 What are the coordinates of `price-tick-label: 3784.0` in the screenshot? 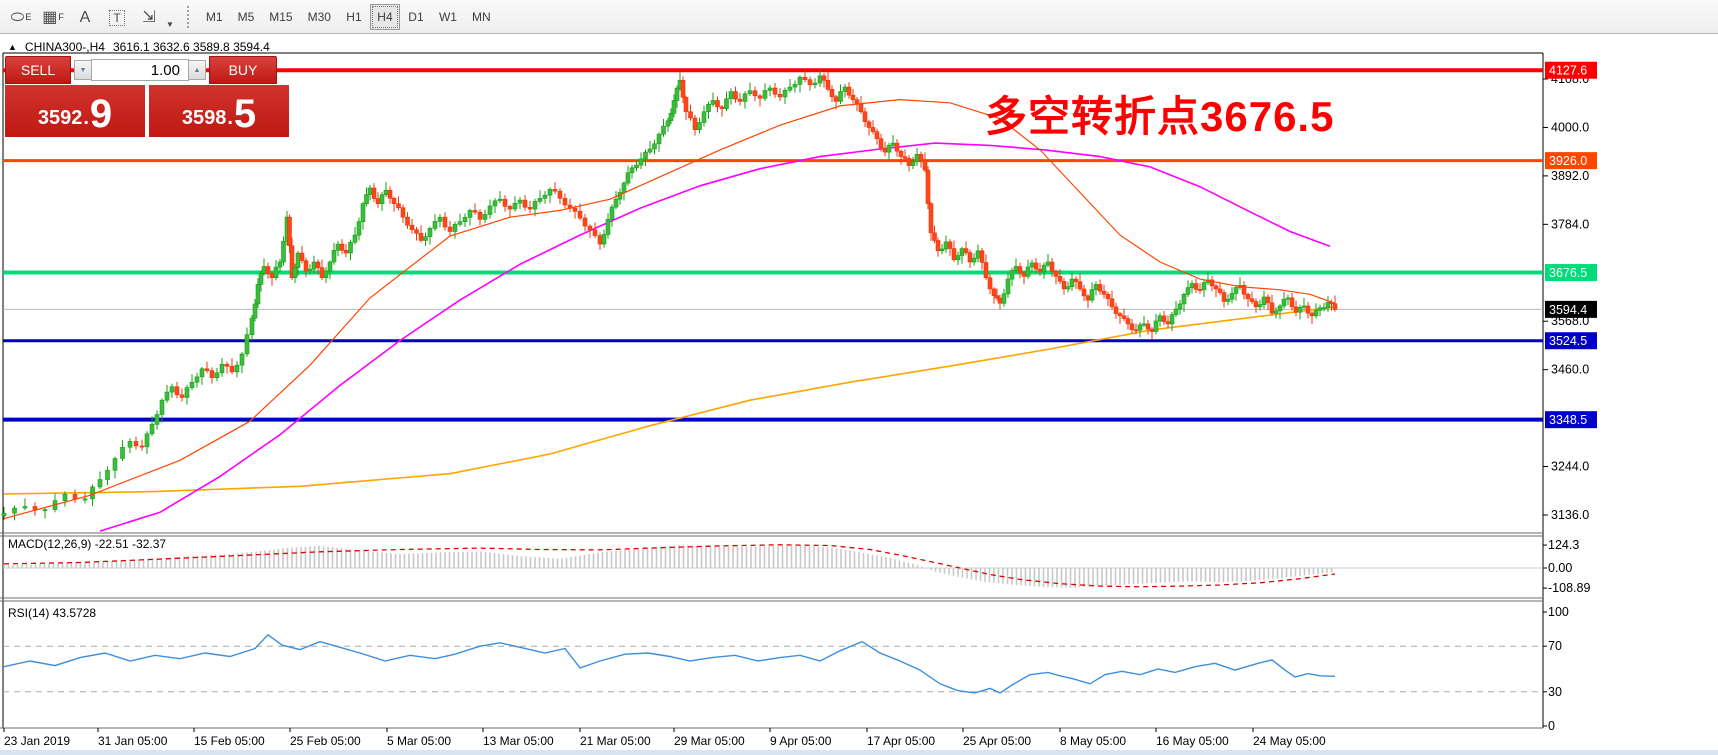 It's located at (1570, 224).